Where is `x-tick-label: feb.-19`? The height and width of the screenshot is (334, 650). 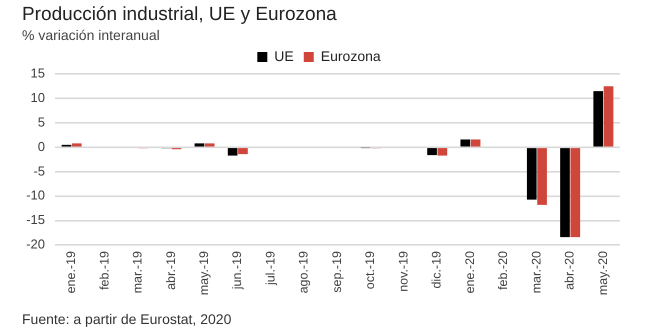 x-tick-label: feb.-19 is located at coordinates (104, 270).